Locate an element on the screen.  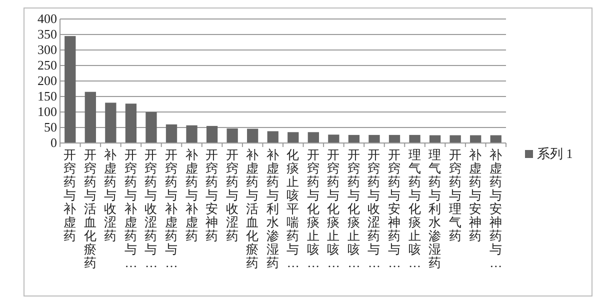
x-tick-label: 开窍药与补虚药 is located at coordinates (70, 195).